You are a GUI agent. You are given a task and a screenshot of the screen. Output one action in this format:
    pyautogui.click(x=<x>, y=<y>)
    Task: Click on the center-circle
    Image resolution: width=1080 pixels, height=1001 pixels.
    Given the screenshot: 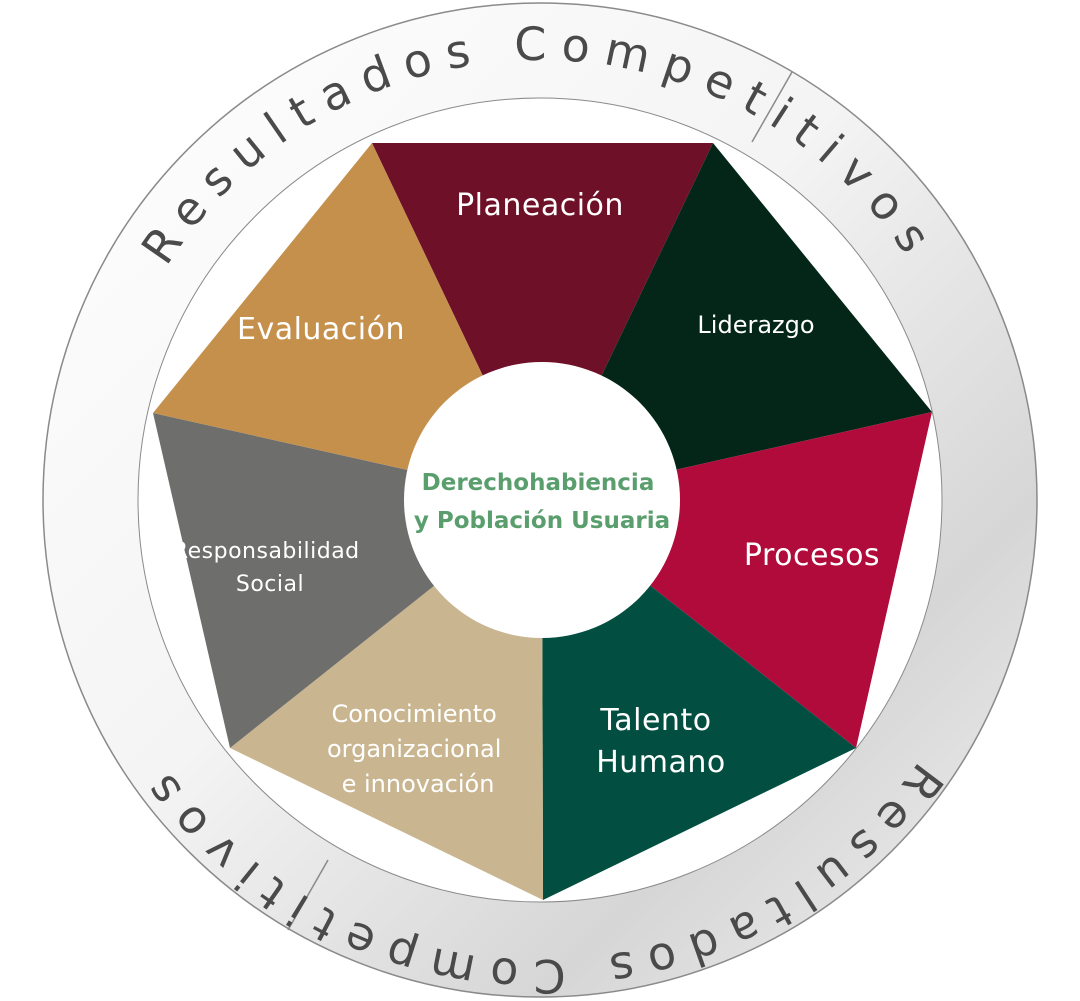 What is the action you would take?
    pyautogui.click(x=542, y=500)
    